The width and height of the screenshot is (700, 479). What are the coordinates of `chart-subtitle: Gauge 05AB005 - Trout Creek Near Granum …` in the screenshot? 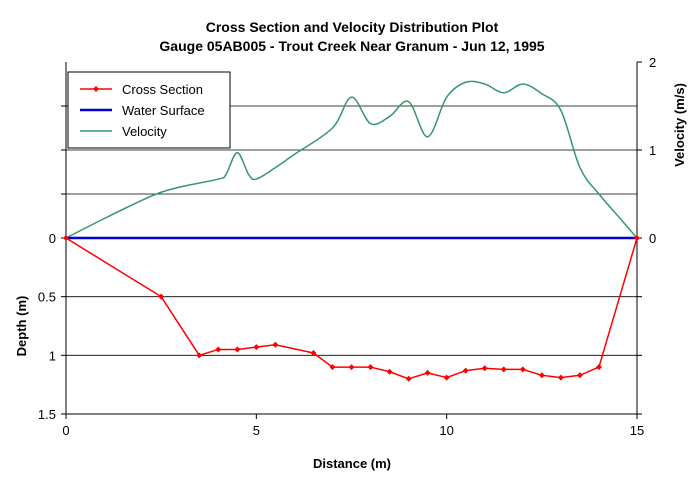 It's located at (351, 46).